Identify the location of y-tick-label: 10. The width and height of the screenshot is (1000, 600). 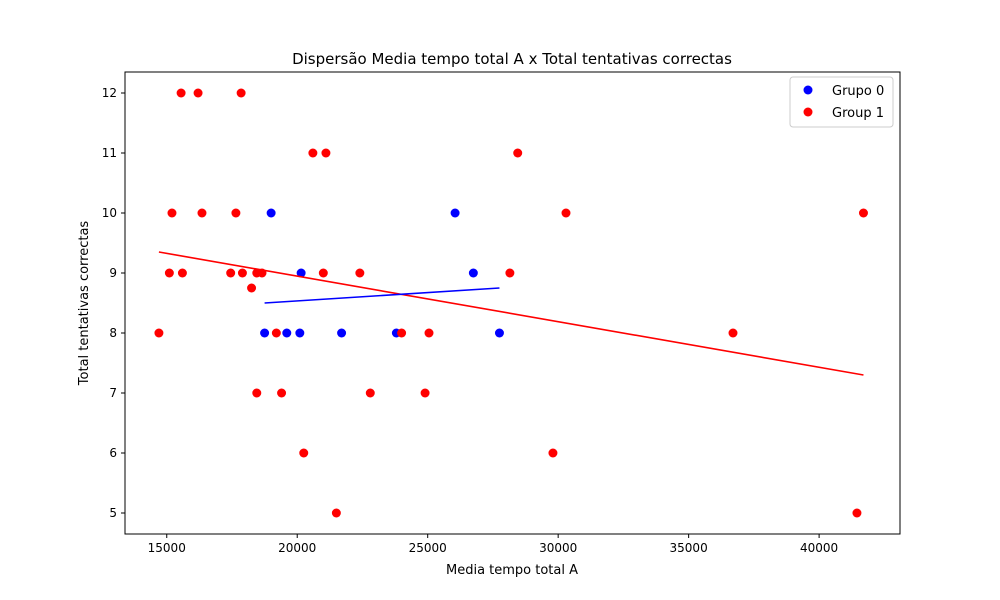
(109, 213).